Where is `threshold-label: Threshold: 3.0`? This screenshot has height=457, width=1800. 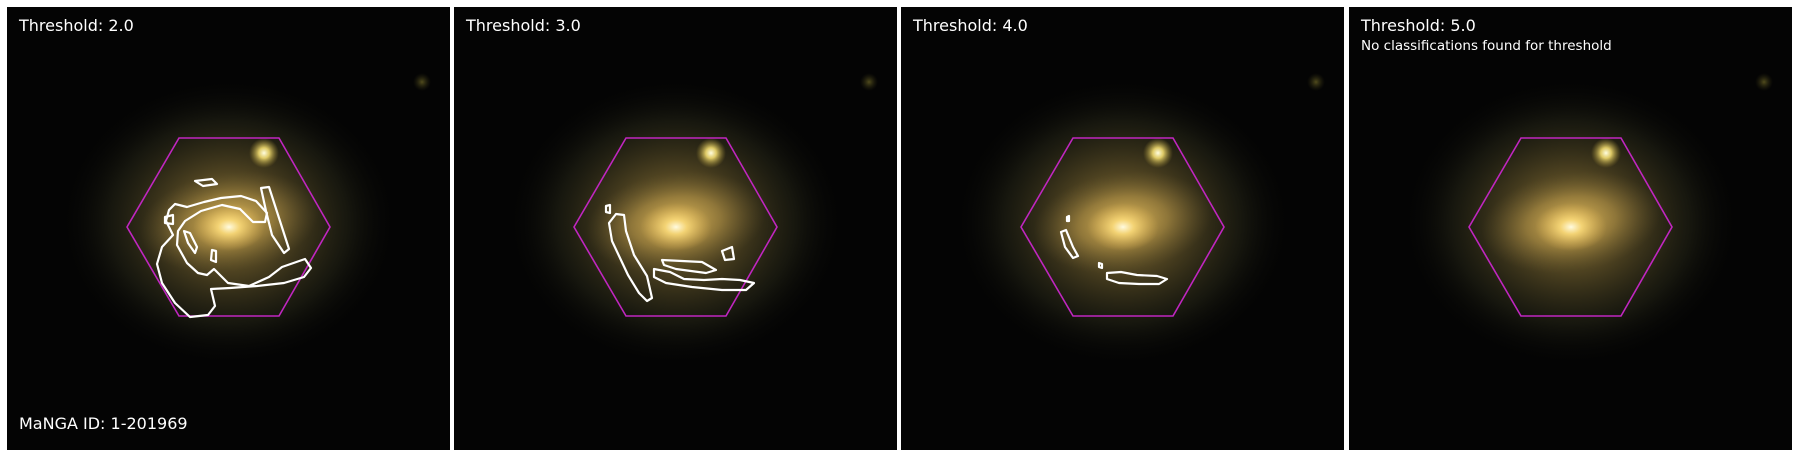
threshold-label: Threshold: 3.0 is located at coordinates (523, 25).